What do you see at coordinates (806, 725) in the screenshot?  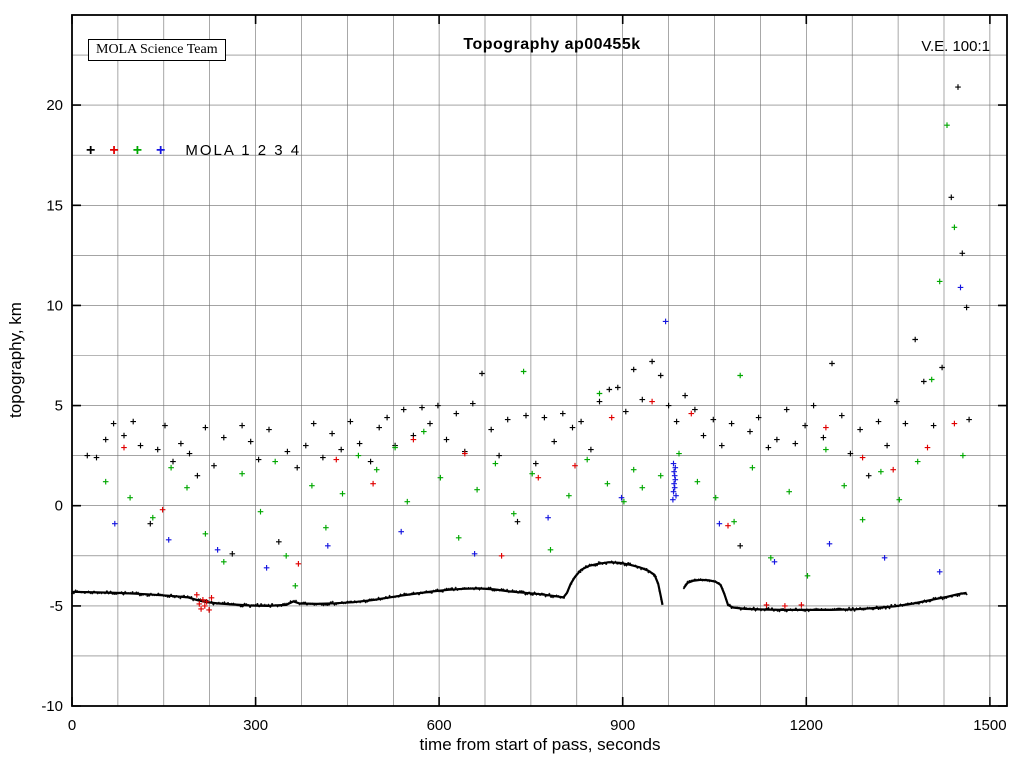 I see `svg-text: 1200` at bounding box center [806, 725].